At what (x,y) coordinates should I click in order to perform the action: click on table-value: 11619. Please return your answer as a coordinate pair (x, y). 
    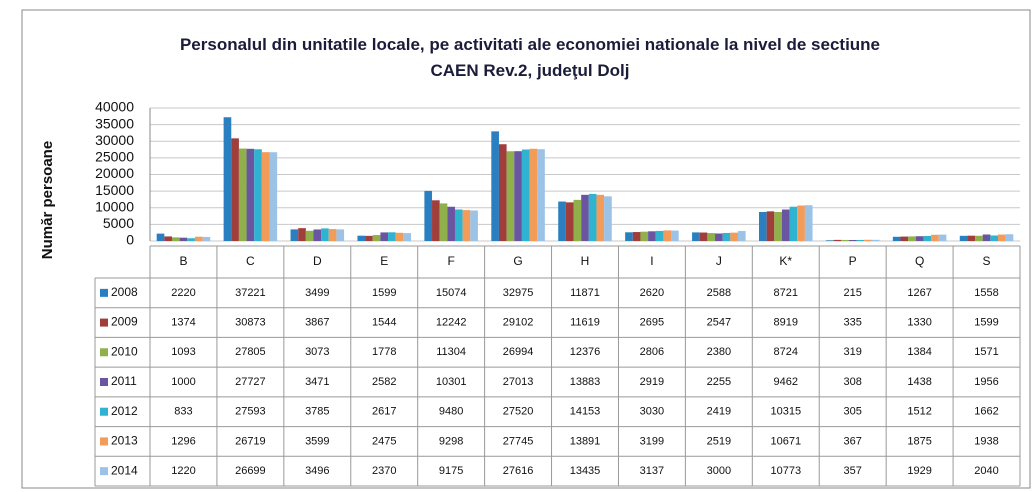
    Looking at the image, I should click on (585, 322).